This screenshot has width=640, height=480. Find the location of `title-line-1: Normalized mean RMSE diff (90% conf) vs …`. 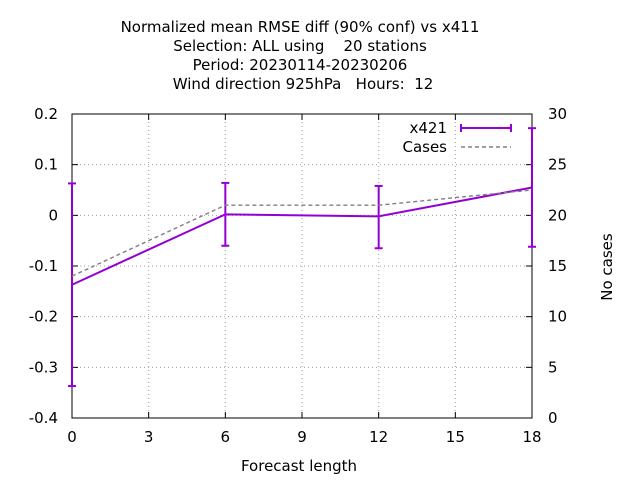

title-line-1: Normalized mean RMSE diff (90% conf) vs … is located at coordinates (300, 27).